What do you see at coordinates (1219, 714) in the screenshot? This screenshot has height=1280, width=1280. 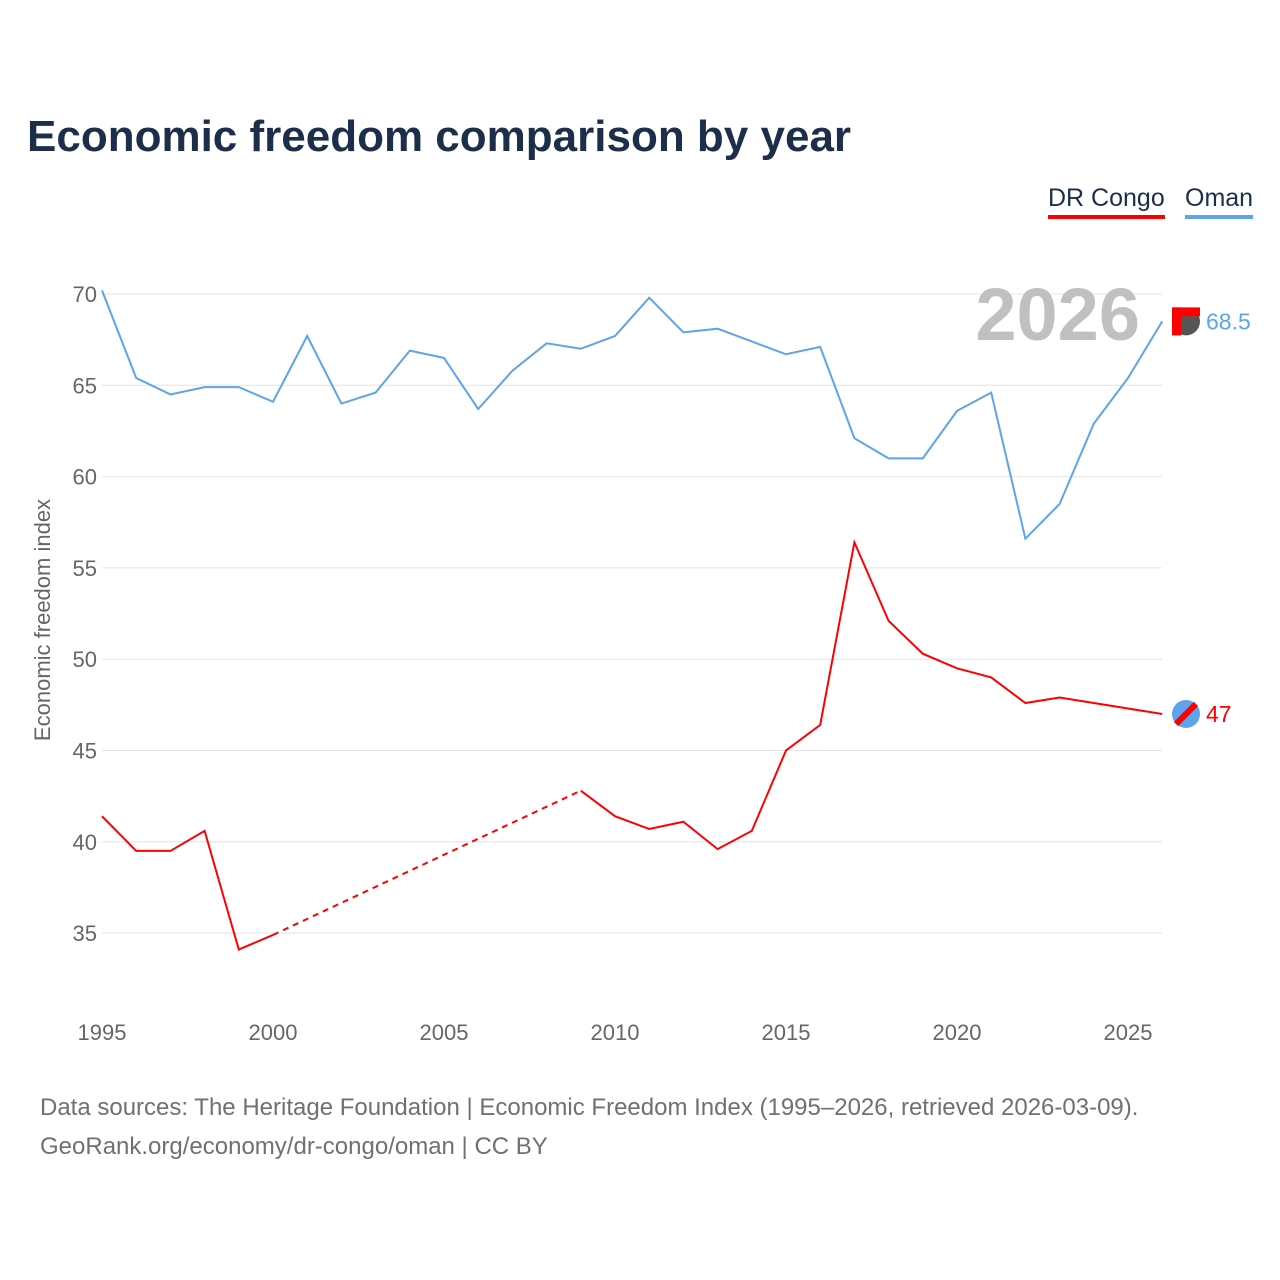 I see `end-value-label-dr-congo: 47` at bounding box center [1219, 714].